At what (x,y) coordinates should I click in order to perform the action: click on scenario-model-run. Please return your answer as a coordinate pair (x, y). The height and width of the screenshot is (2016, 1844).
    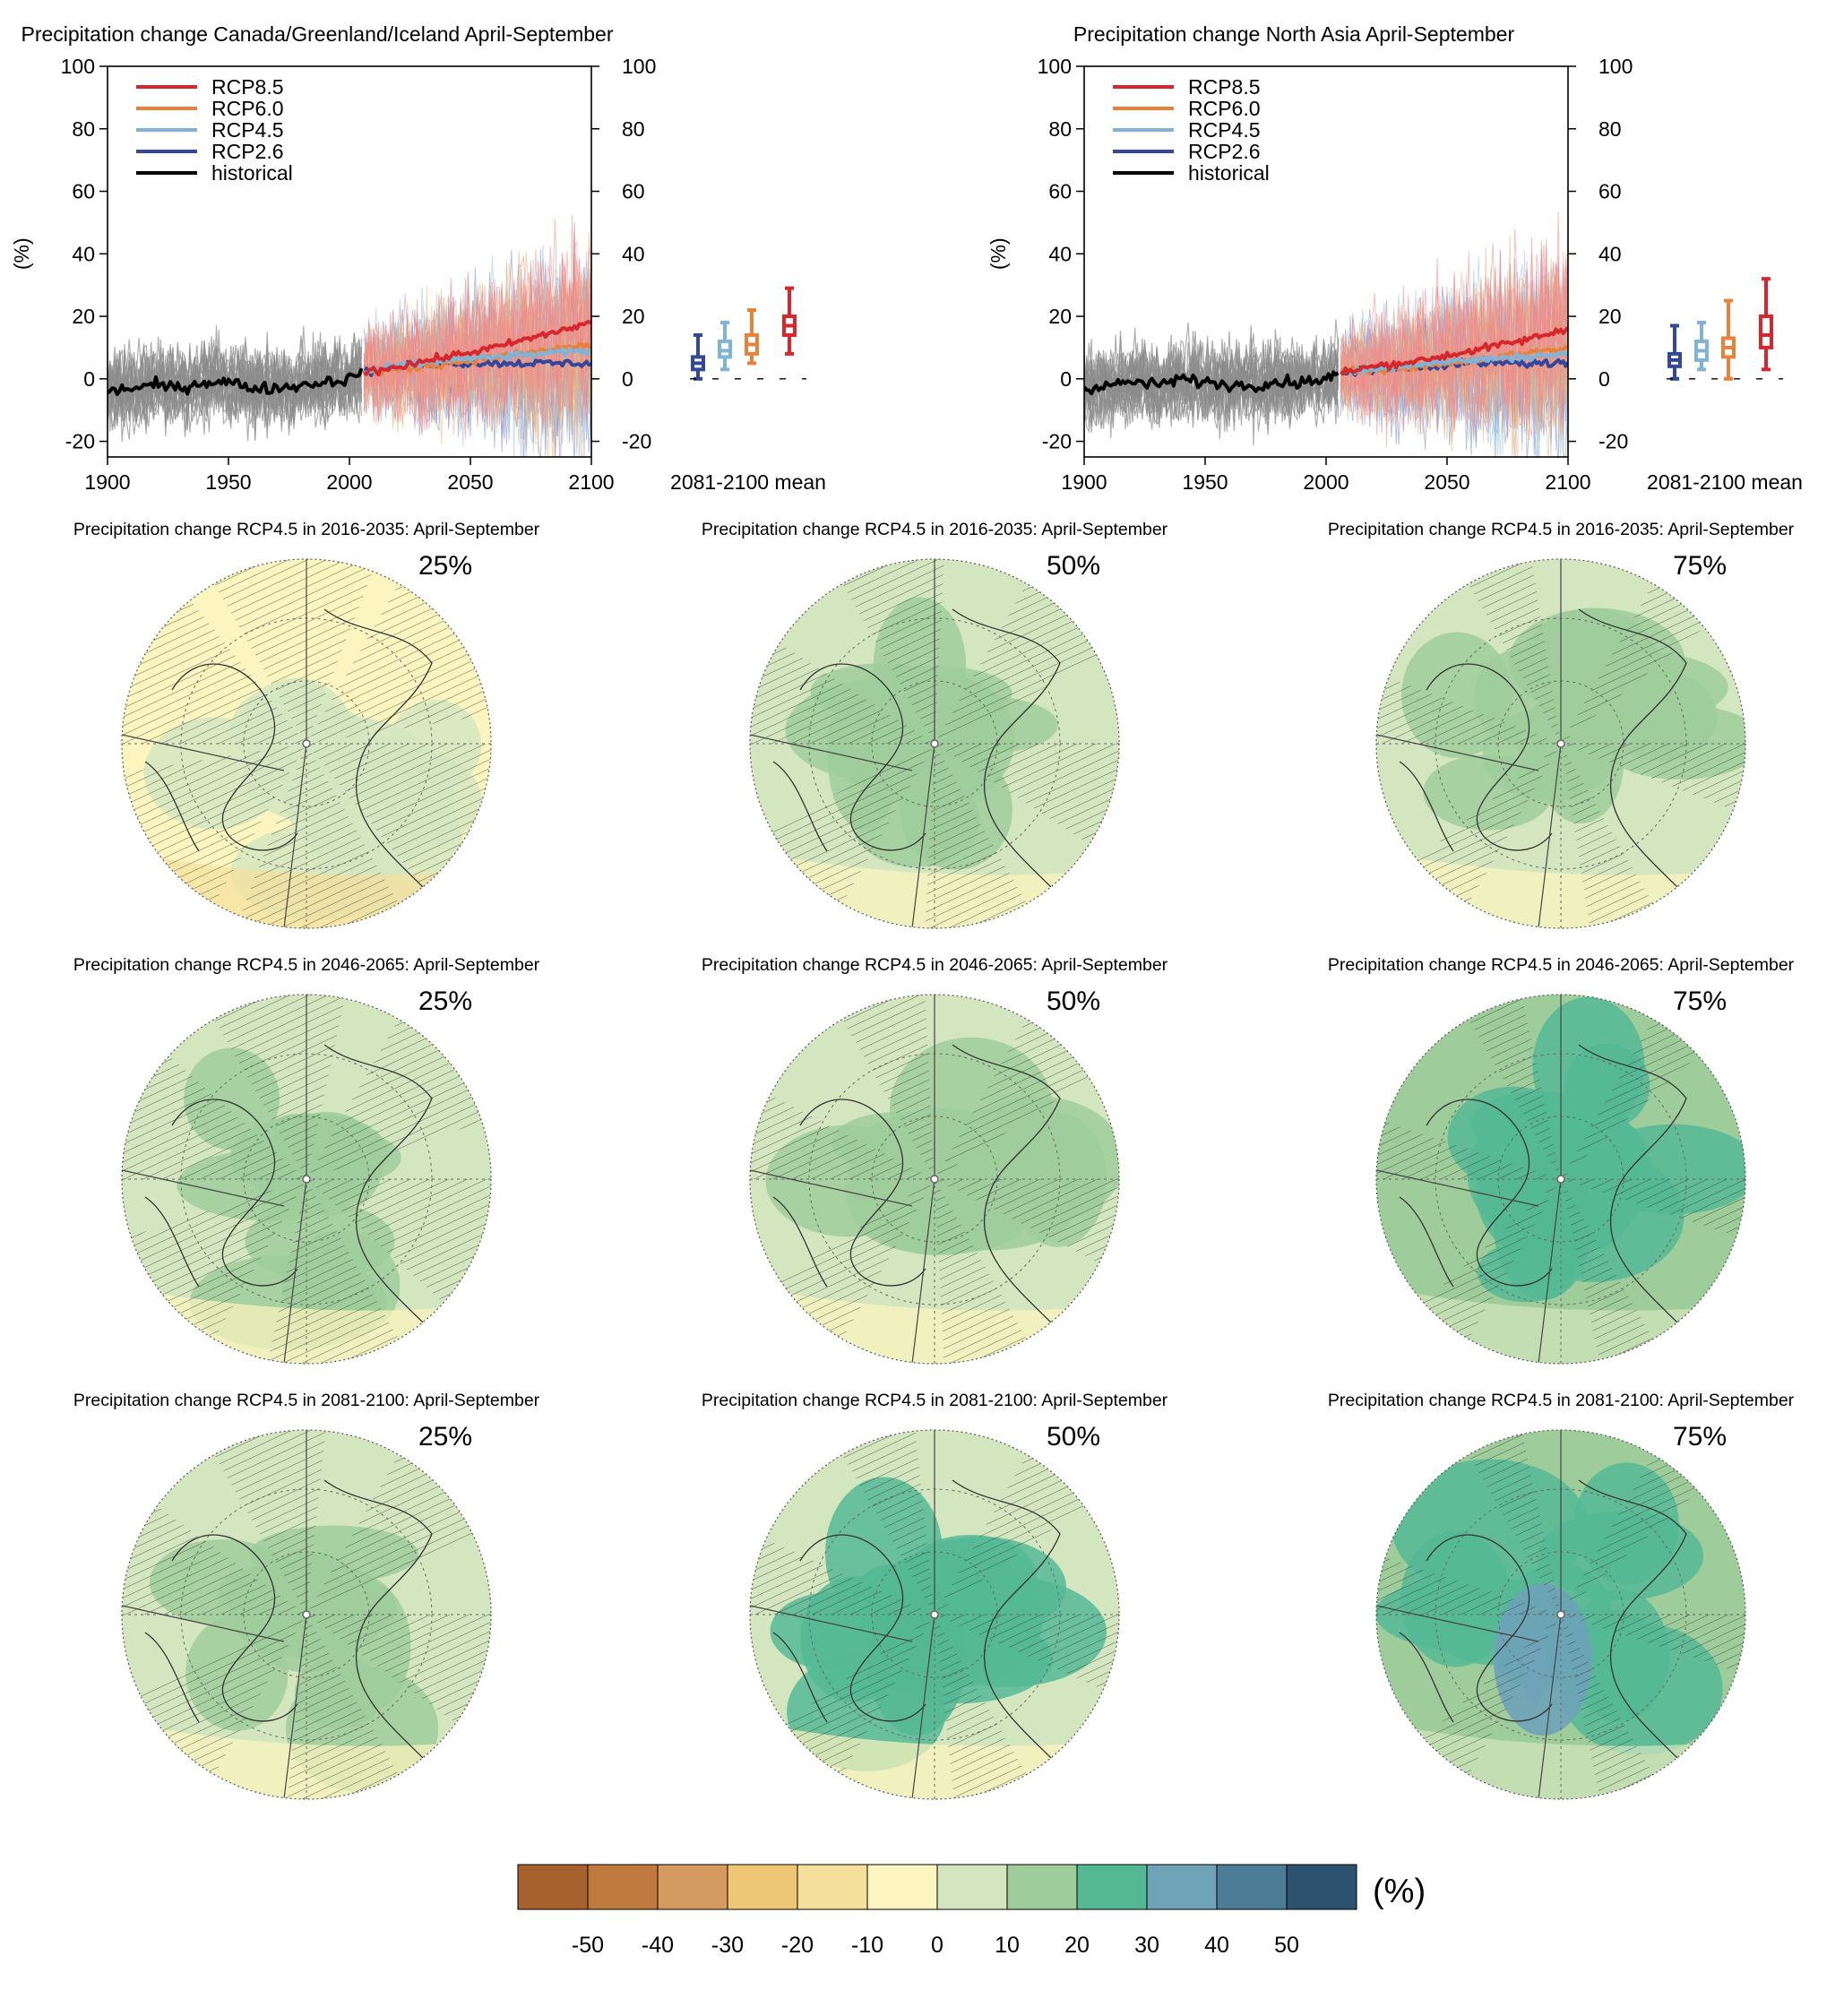
    Looking at the image, I should click on (477, 353).